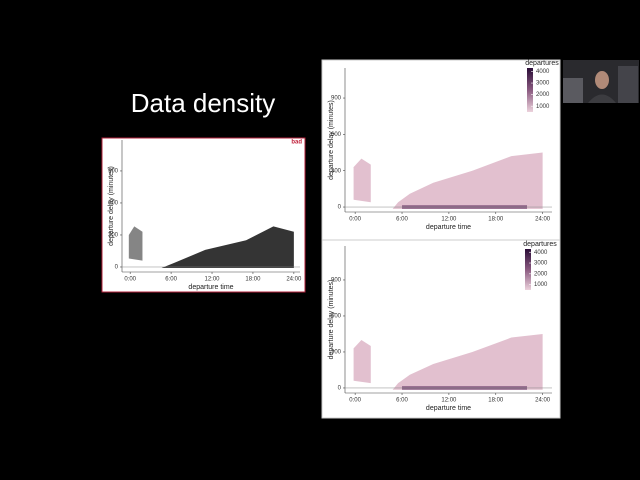  What do you see at coordinates (227, 247) in the screenshot?
I see `point-cloud` at bounding box center [227, 247].